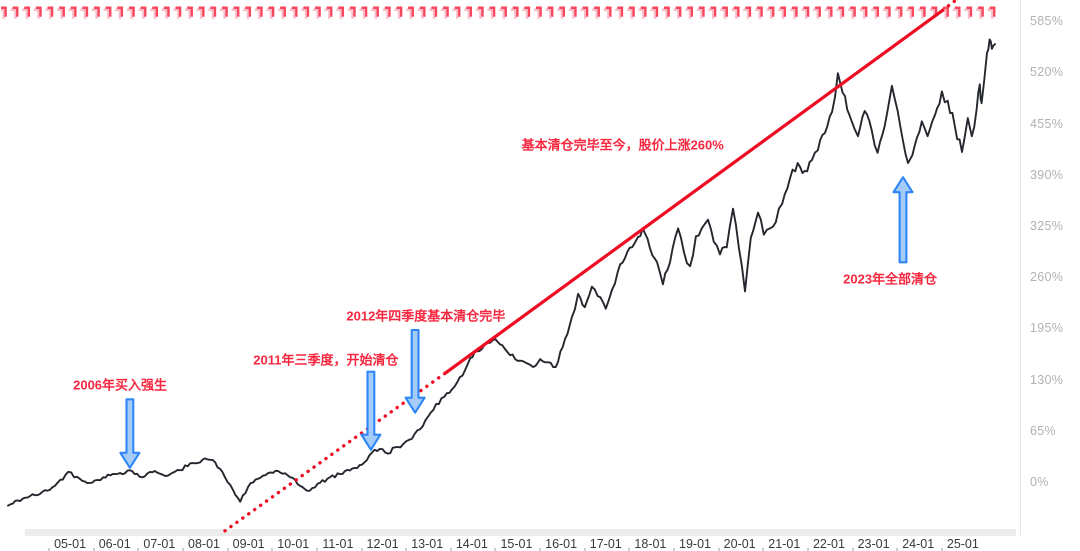 Image resolution: width=1080 pixels, height=551 pixels. What do you see at coordinates (471, 544) in the screenshot?
I see `x-axis-label: 14-01` at bounding box center [471, 544].